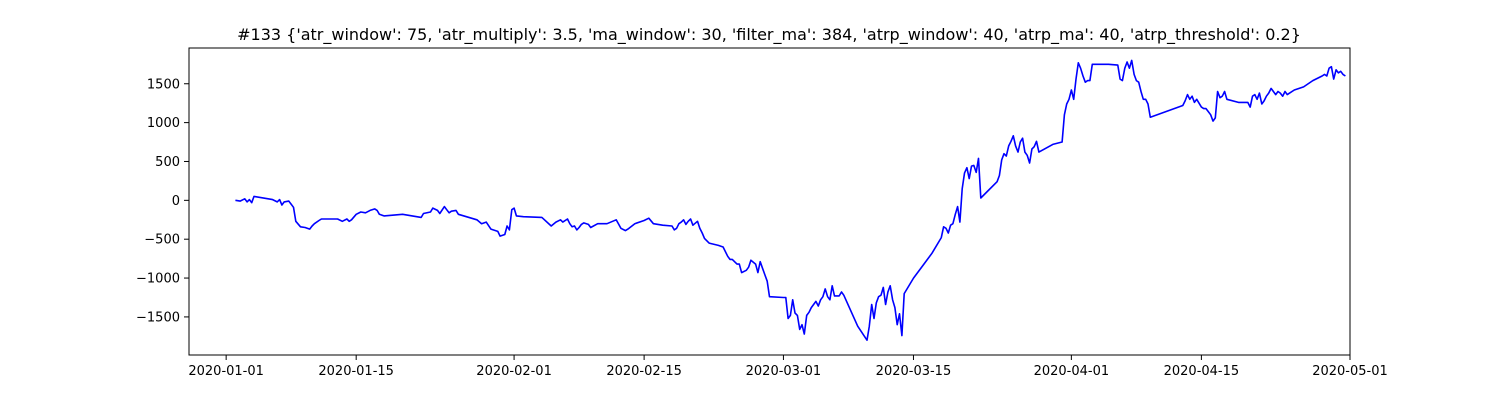  I want to click on y-tick-label: 1500, so click(163, 84).